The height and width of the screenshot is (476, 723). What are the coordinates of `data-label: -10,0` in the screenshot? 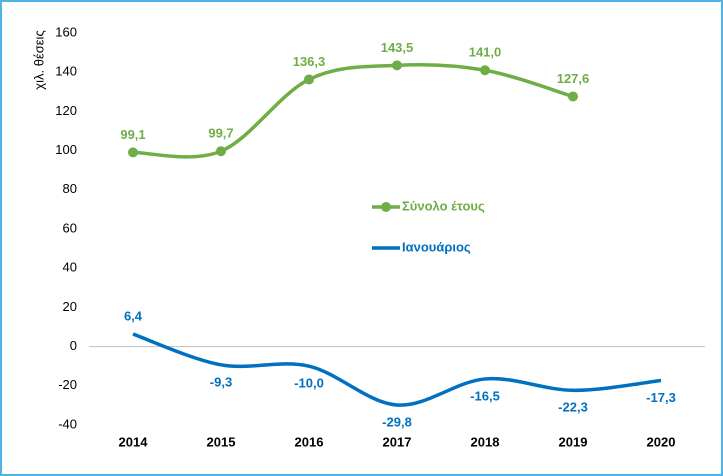 It's located at (309, 383).